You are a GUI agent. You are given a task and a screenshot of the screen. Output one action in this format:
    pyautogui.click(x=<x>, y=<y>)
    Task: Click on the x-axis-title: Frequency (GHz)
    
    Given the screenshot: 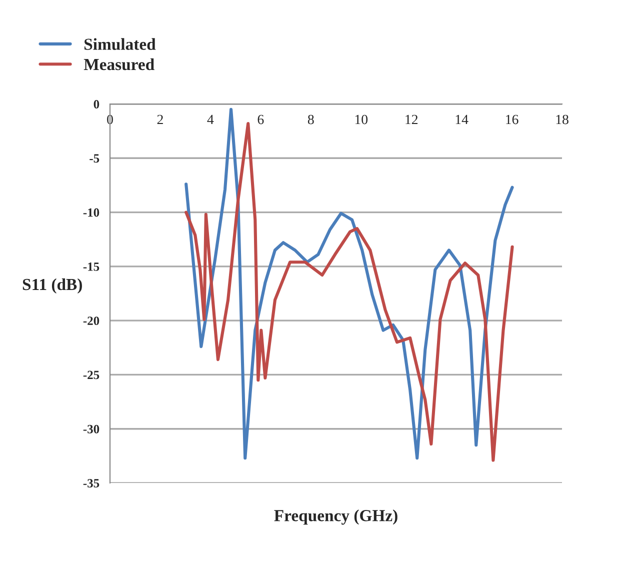 What is the action you would take?
    pyautogui.click(x=336, y=517)
    